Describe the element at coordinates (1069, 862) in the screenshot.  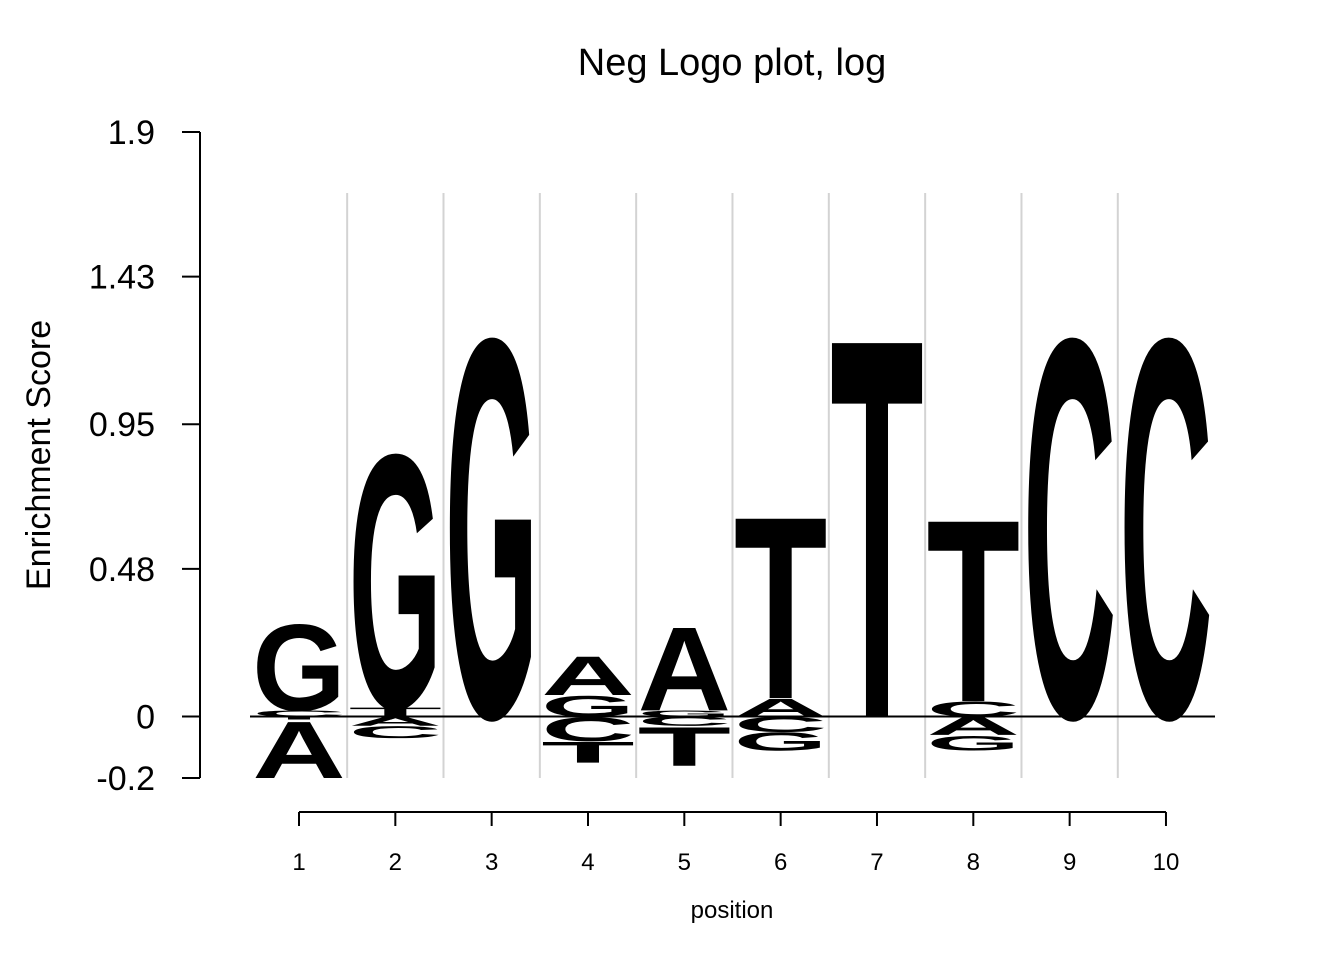
I see `x-tick-label: 9` at that location.